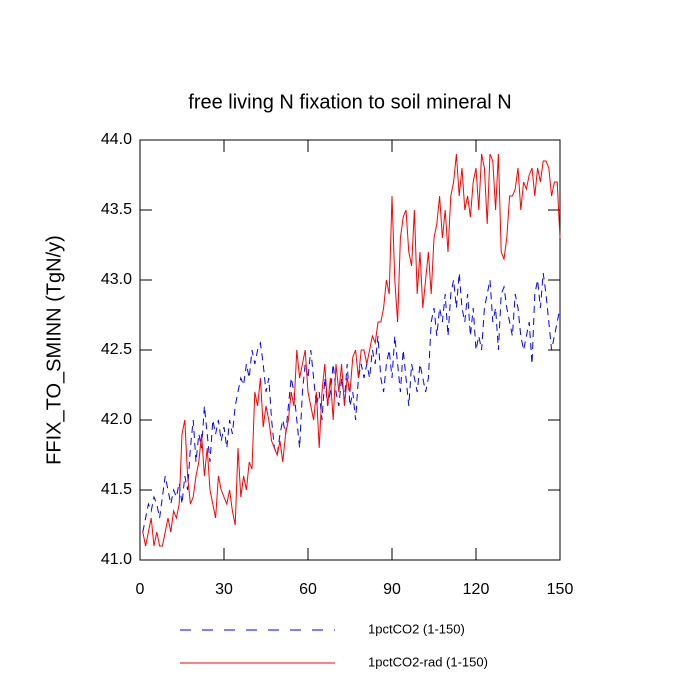 The image size is (700, 700). What do you see at coordinates (116, 209) in the screenshot?
I see `y-tick-label: 43.5` at bounding box center [116, 209].